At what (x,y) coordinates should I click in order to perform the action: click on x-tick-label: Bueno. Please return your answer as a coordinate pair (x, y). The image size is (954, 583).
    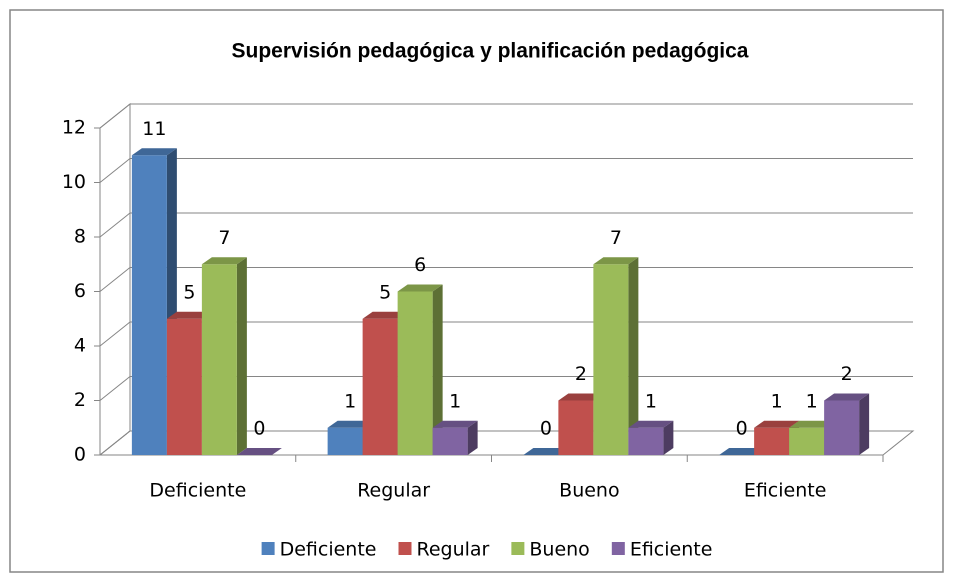
    Looking at the image, I should click on (589, 491).